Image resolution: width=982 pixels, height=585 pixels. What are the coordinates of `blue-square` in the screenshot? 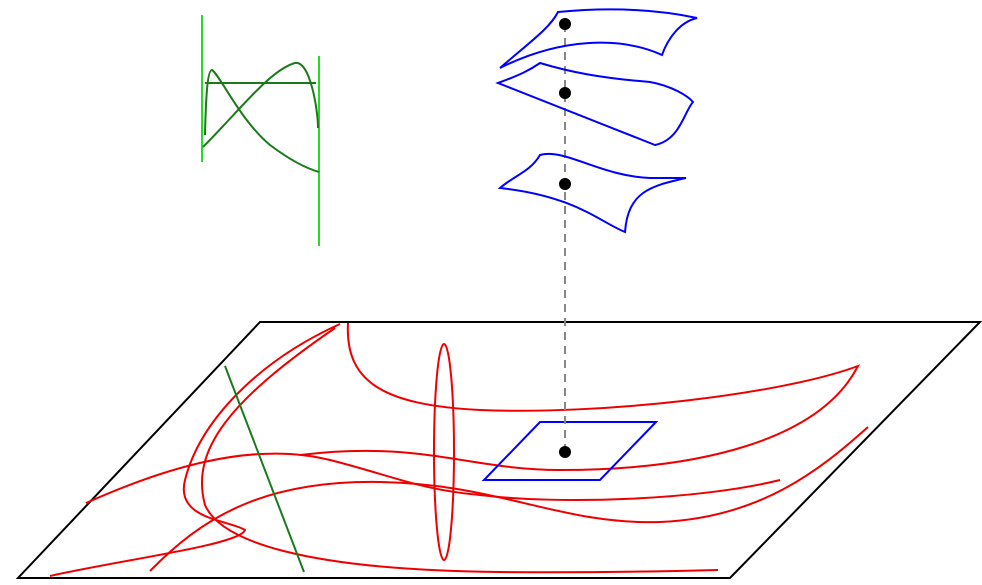 It's located at (570, 451).